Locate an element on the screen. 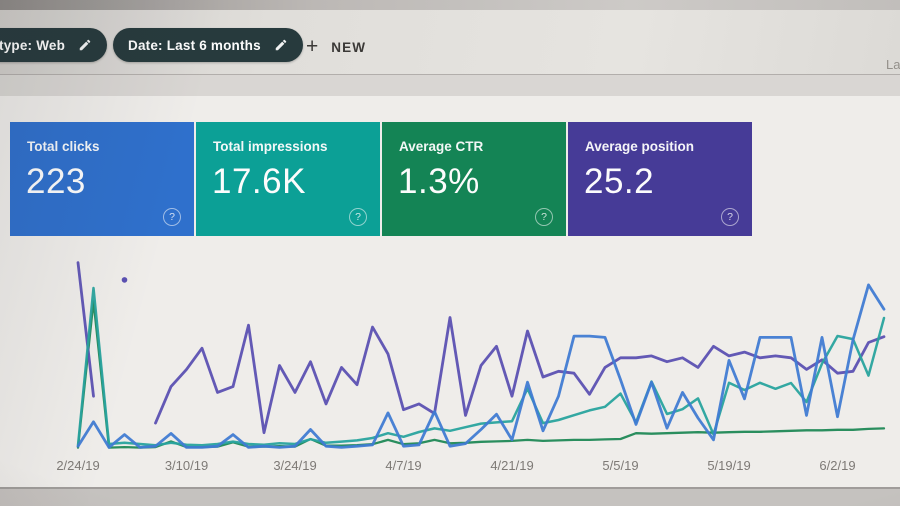 Image resolution: width=900 pixels, height=506 pixels. x-axis-label: 5/19/19 is located at coordinates (729, 465).